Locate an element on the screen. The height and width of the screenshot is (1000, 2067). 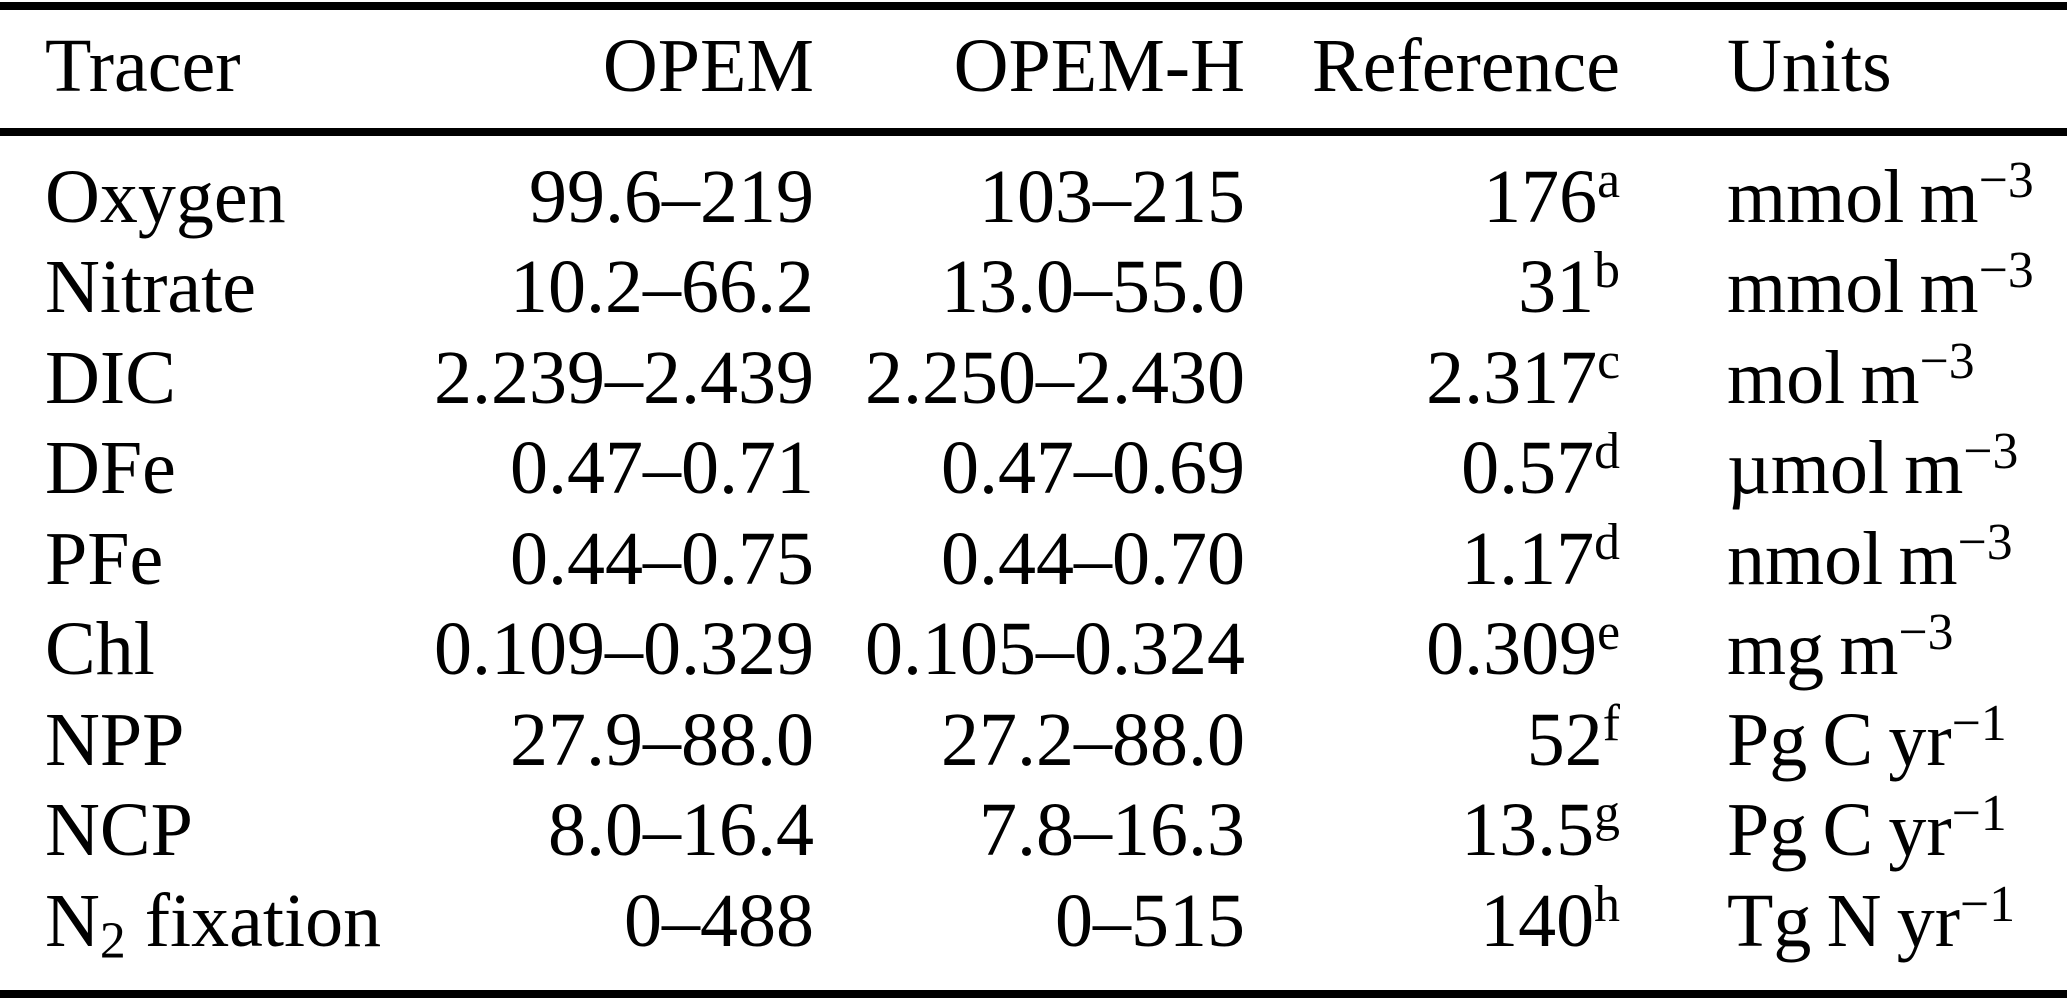
tracer-text: Chl is located at coordinates (100, 649).